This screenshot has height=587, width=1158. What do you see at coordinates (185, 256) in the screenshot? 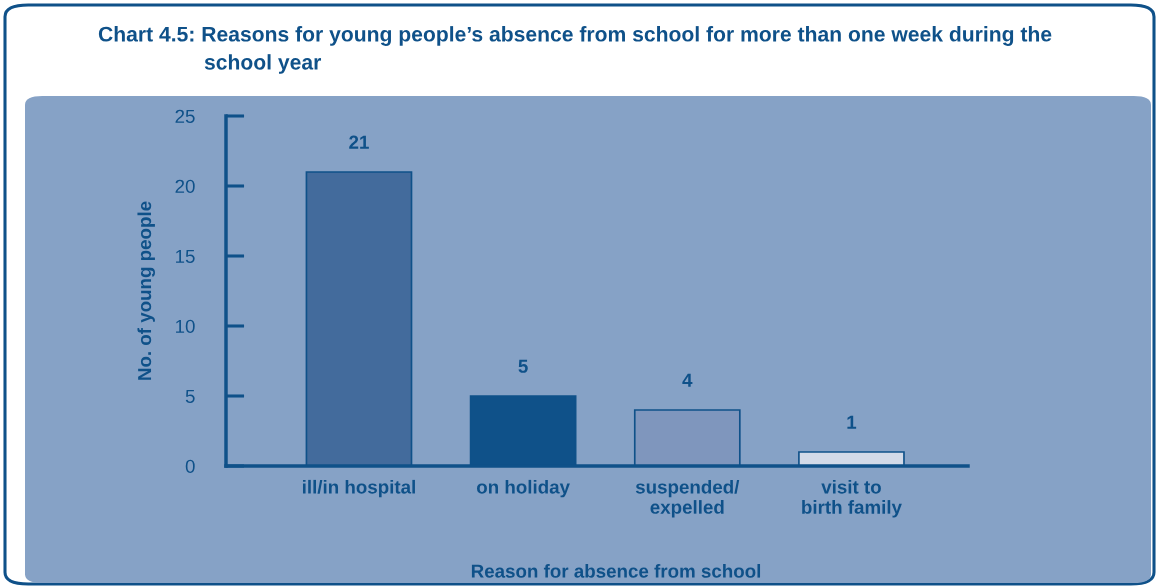
I see `y-tick-label: 15` at bounding box center [185, 256].